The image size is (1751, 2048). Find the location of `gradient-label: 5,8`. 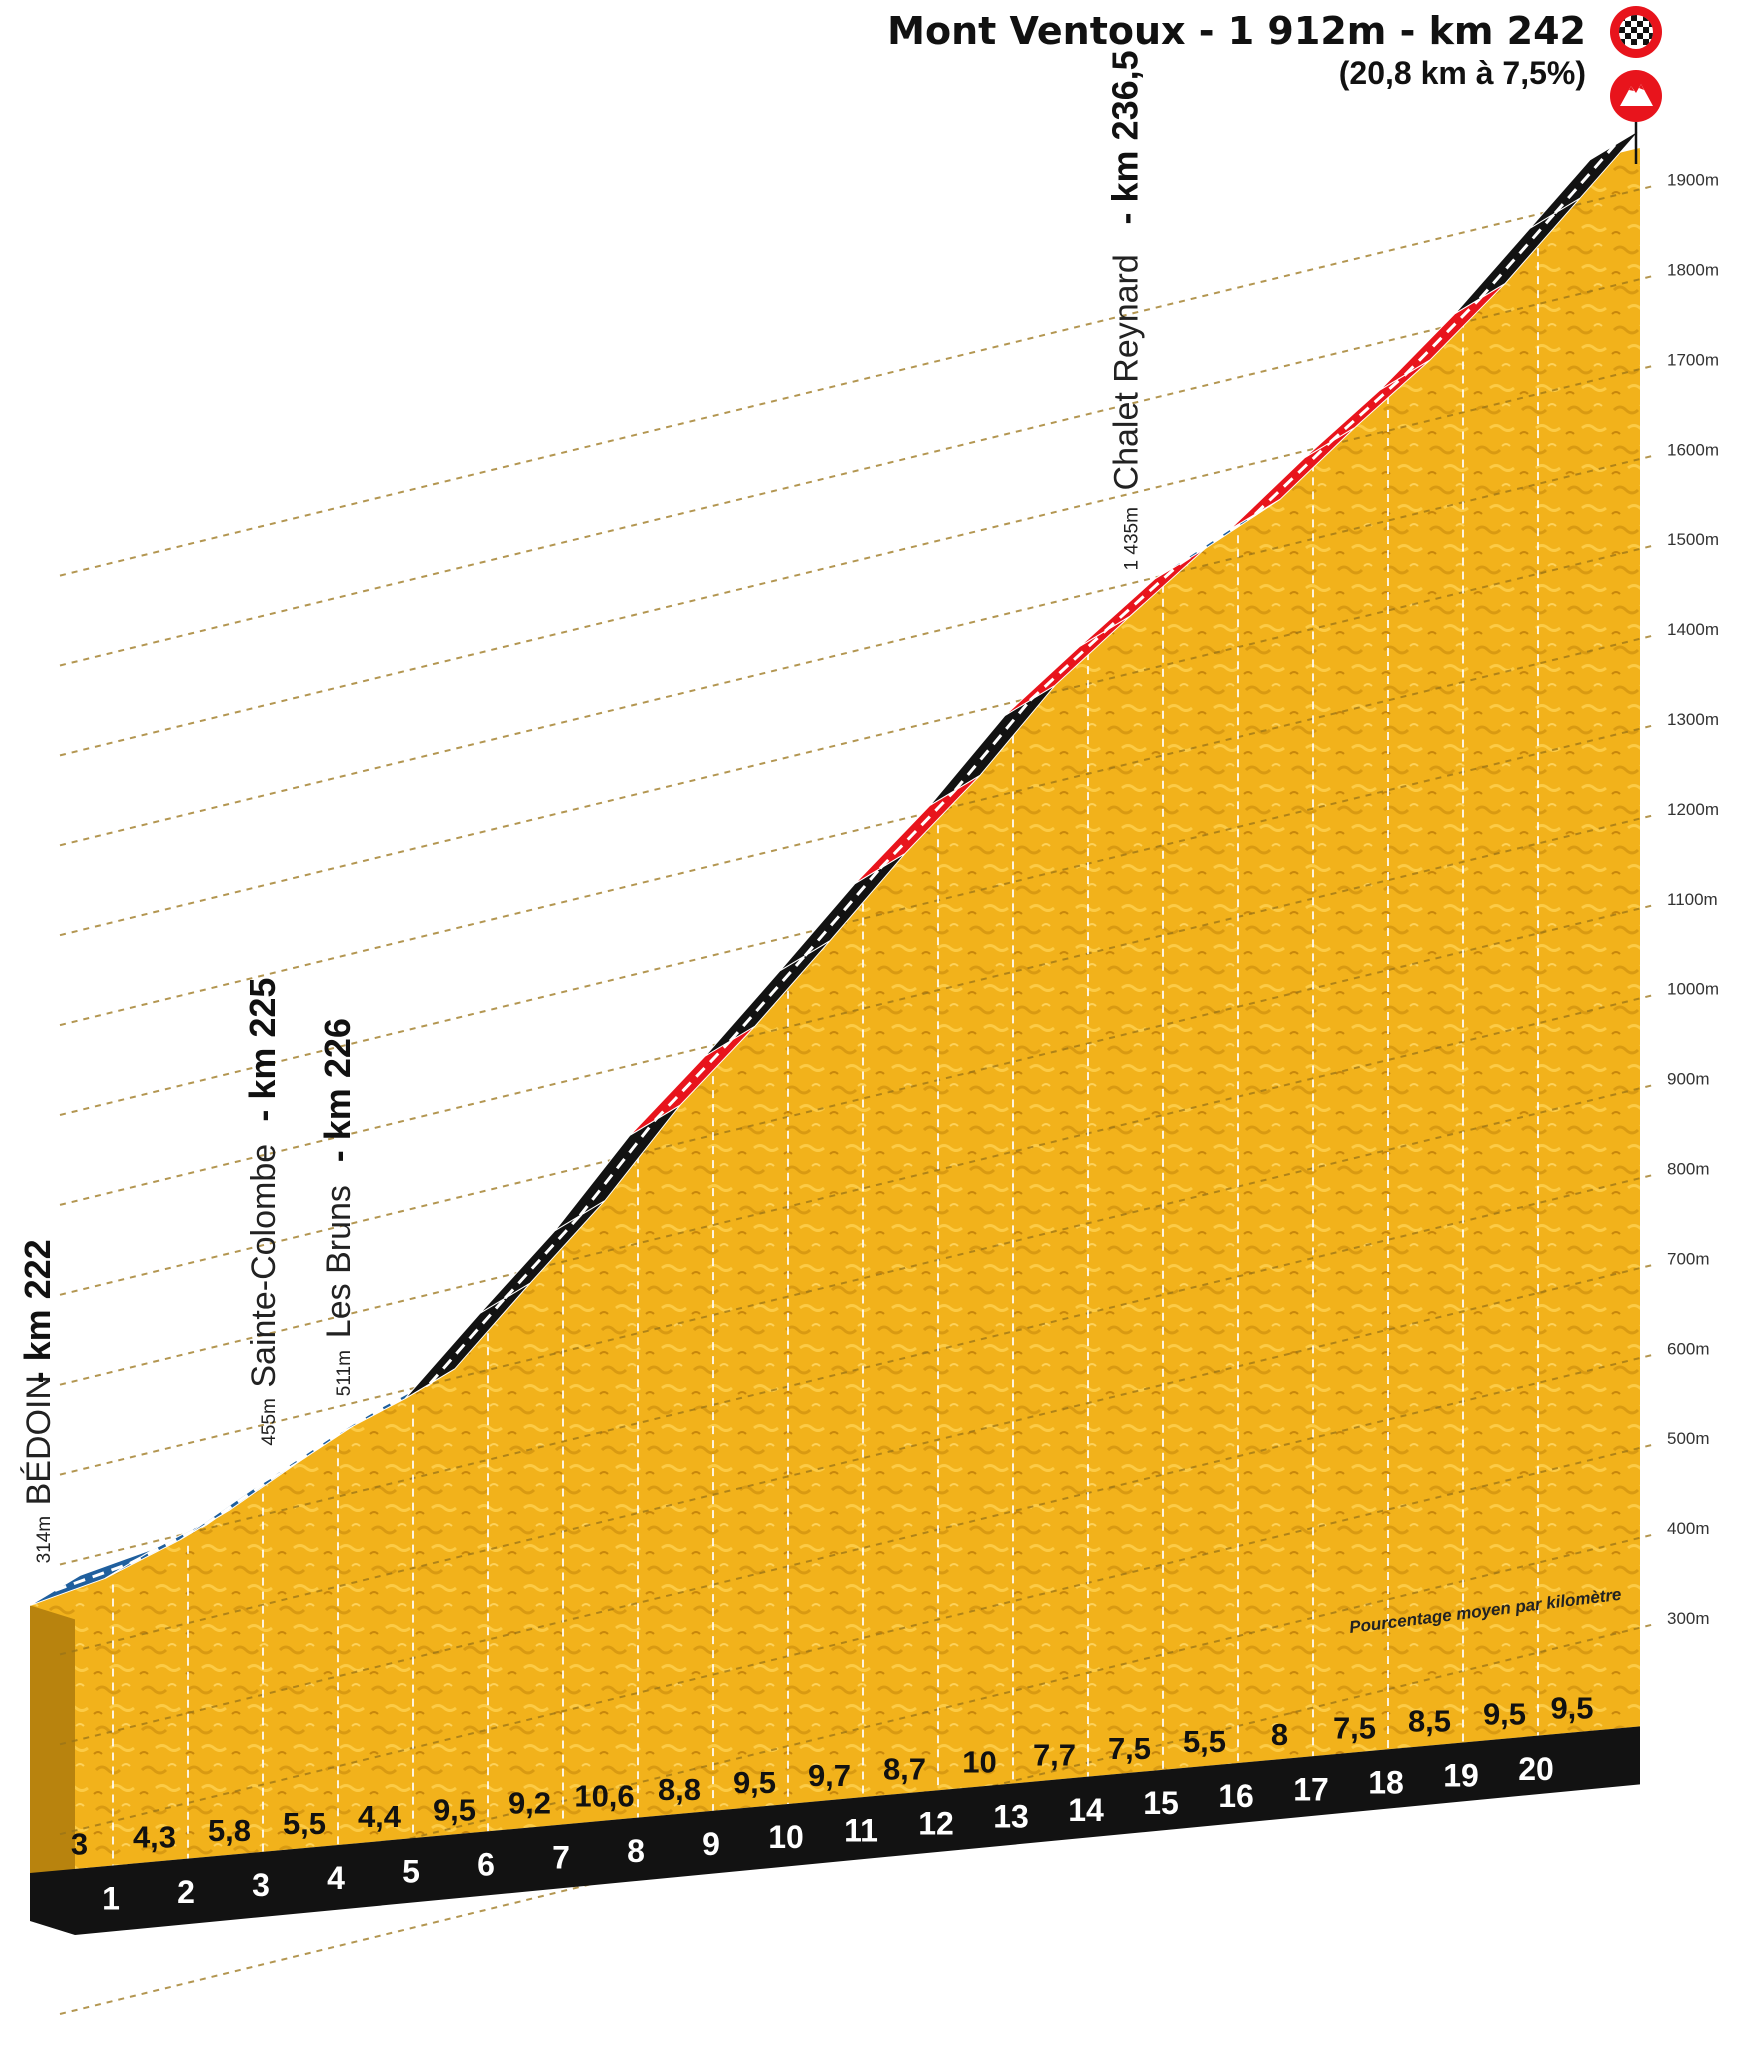

gradient-label: 5,8 is located at coordinates (229, 1830).